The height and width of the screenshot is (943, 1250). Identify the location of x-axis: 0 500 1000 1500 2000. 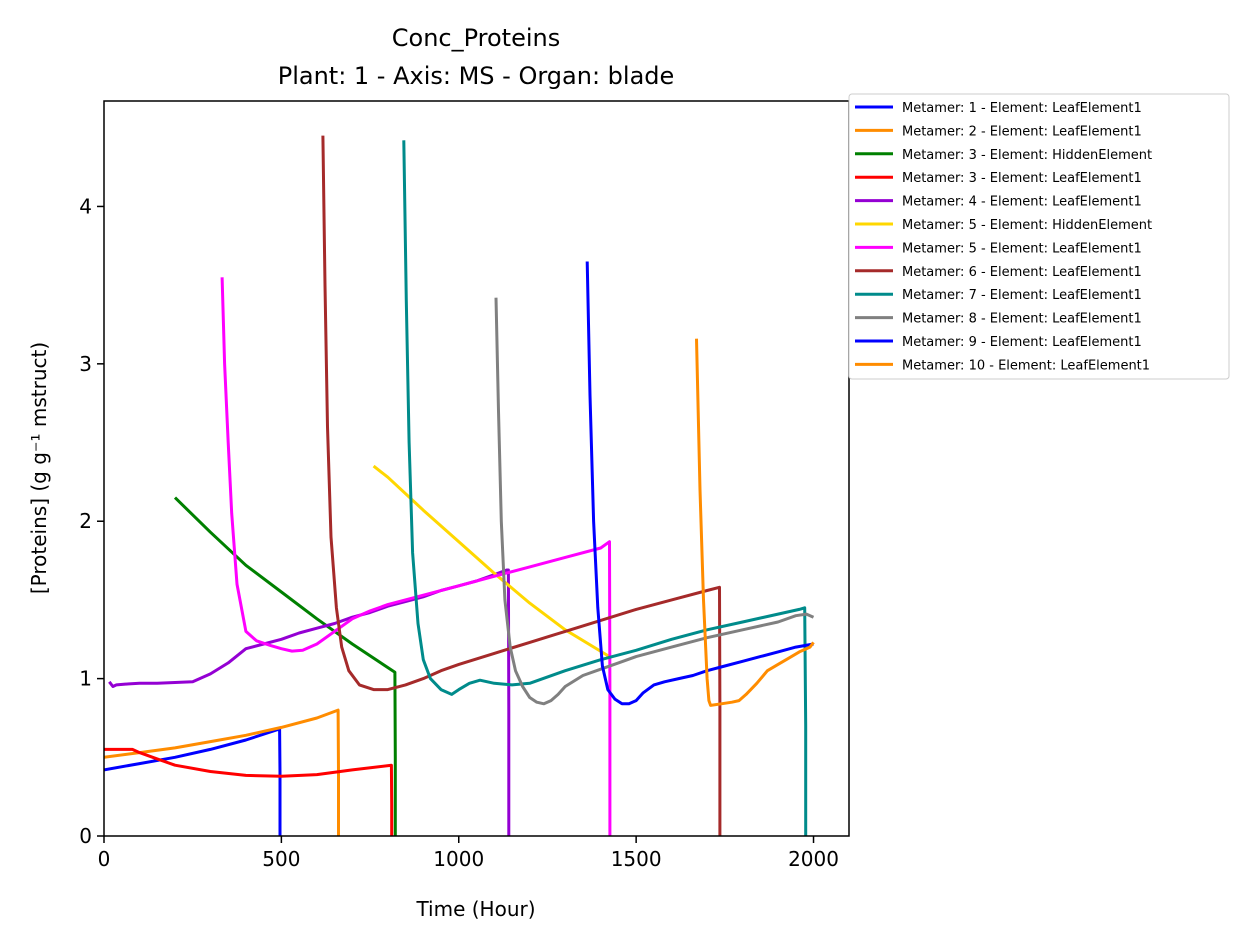
(468, 853).